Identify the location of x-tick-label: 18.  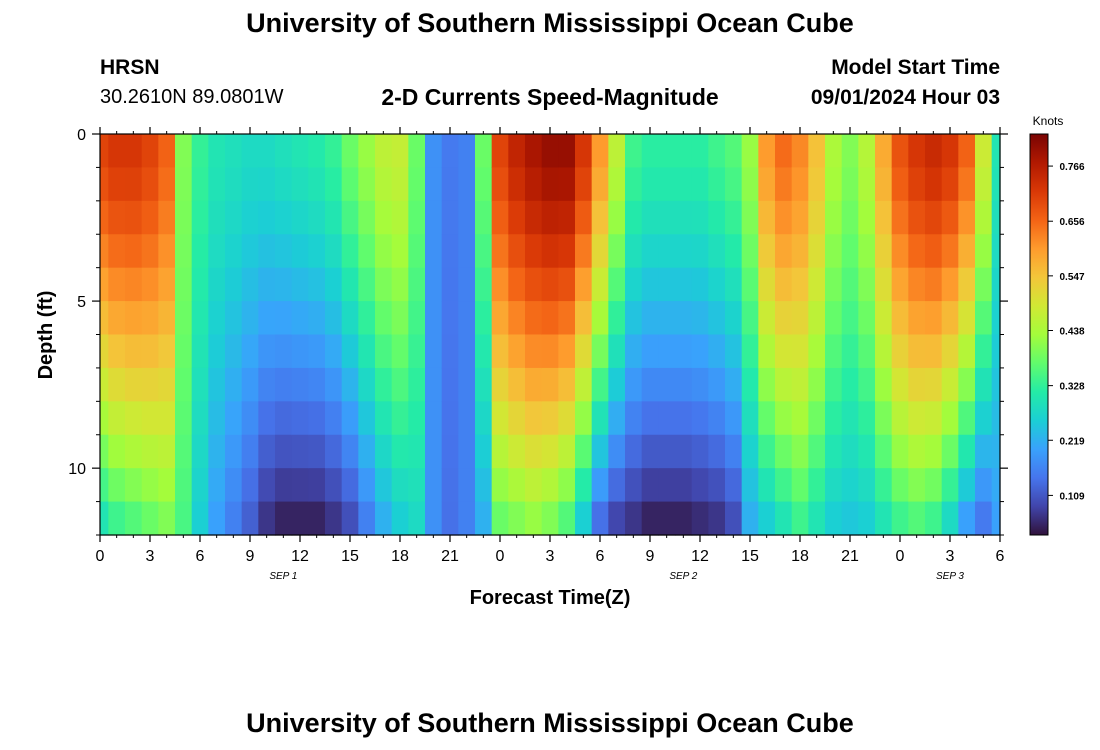
(800, 556).